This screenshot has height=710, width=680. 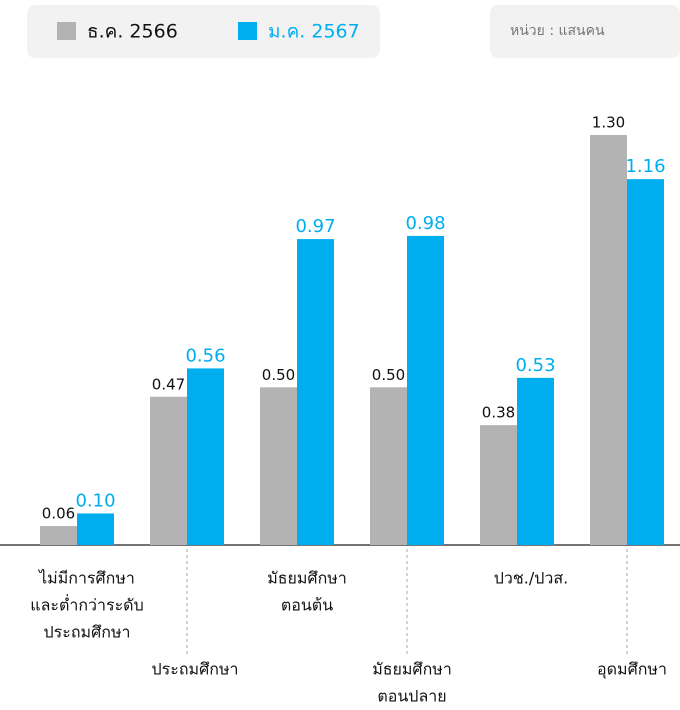 I want to click on value-label: 0.56, so click(x=205, y=355).